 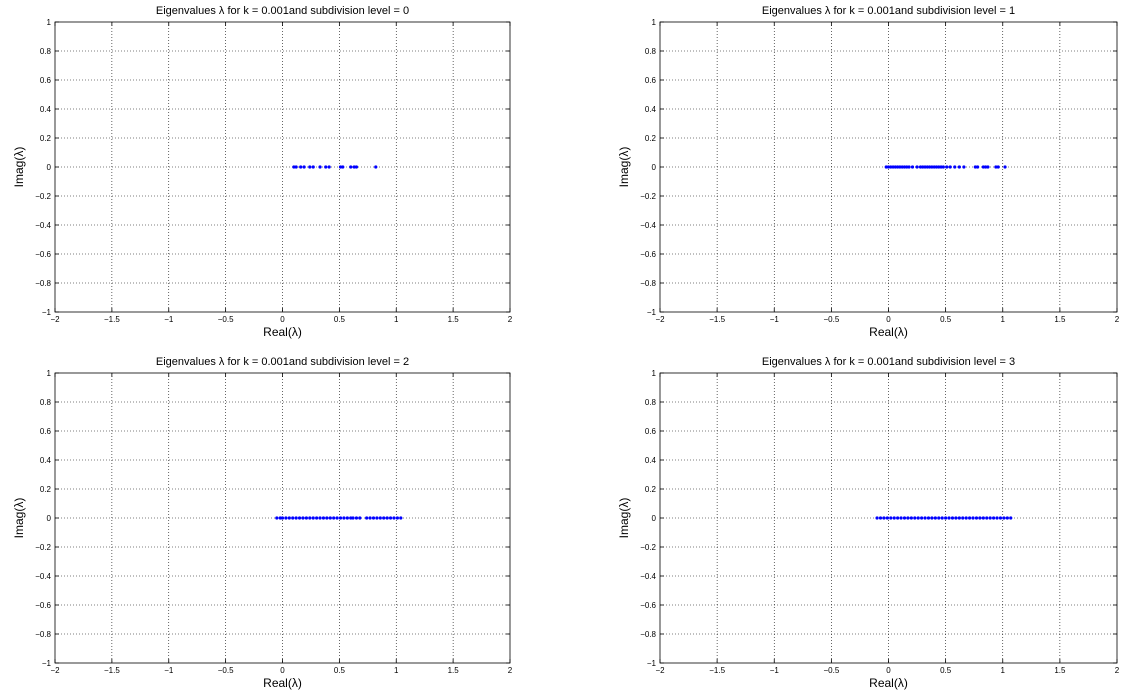 What do you see at coordinates (651, 431) in the screenshot?
I see `y-tick-label: 0.6` at bounding box center [651, 431].